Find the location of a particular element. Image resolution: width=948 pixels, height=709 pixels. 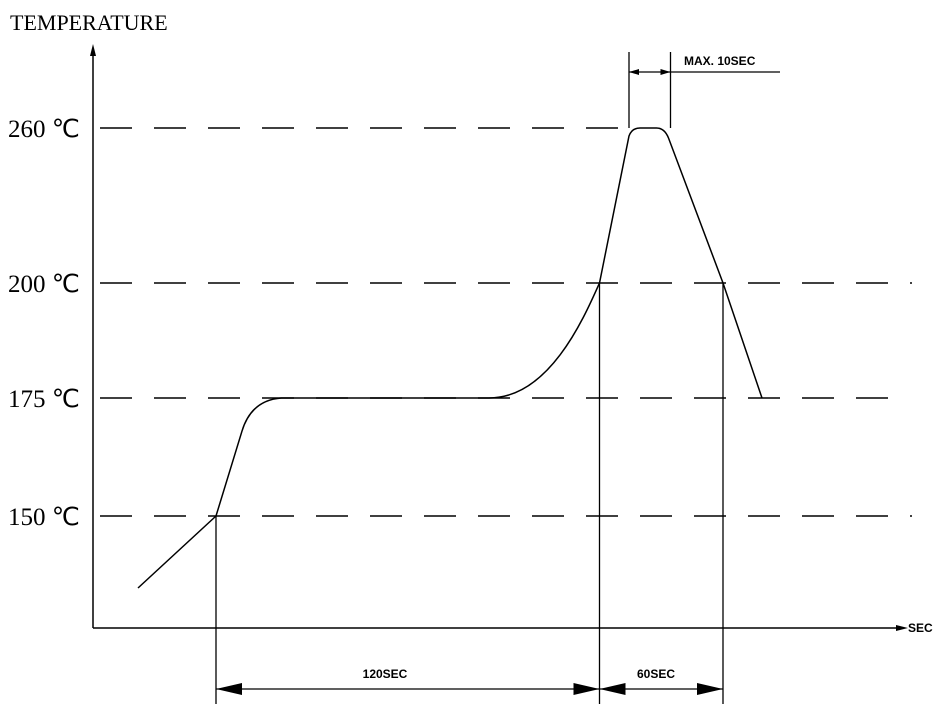

span-label-max-10sec: MAX. 10SEC is located at coordinates (720, 61).